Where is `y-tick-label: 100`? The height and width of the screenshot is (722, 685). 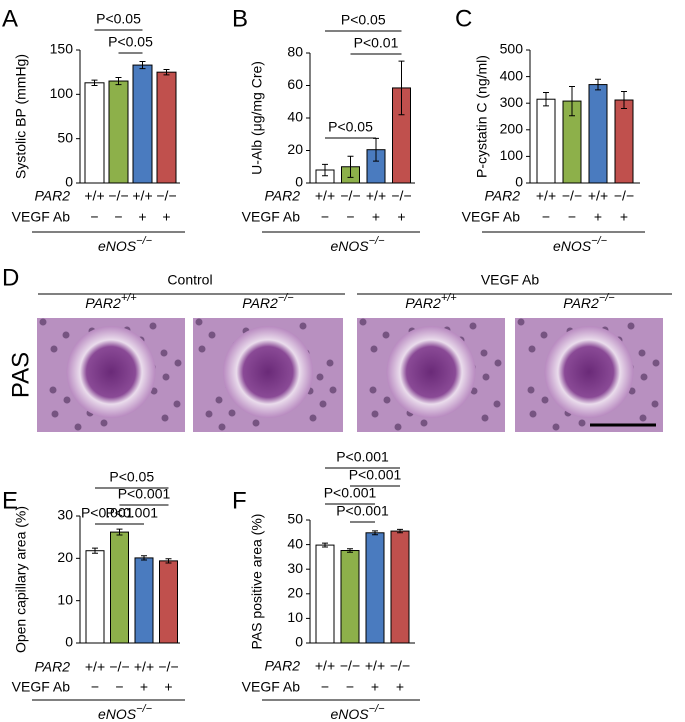 y-tick-label: 100 is located at coordinates (62, 93).